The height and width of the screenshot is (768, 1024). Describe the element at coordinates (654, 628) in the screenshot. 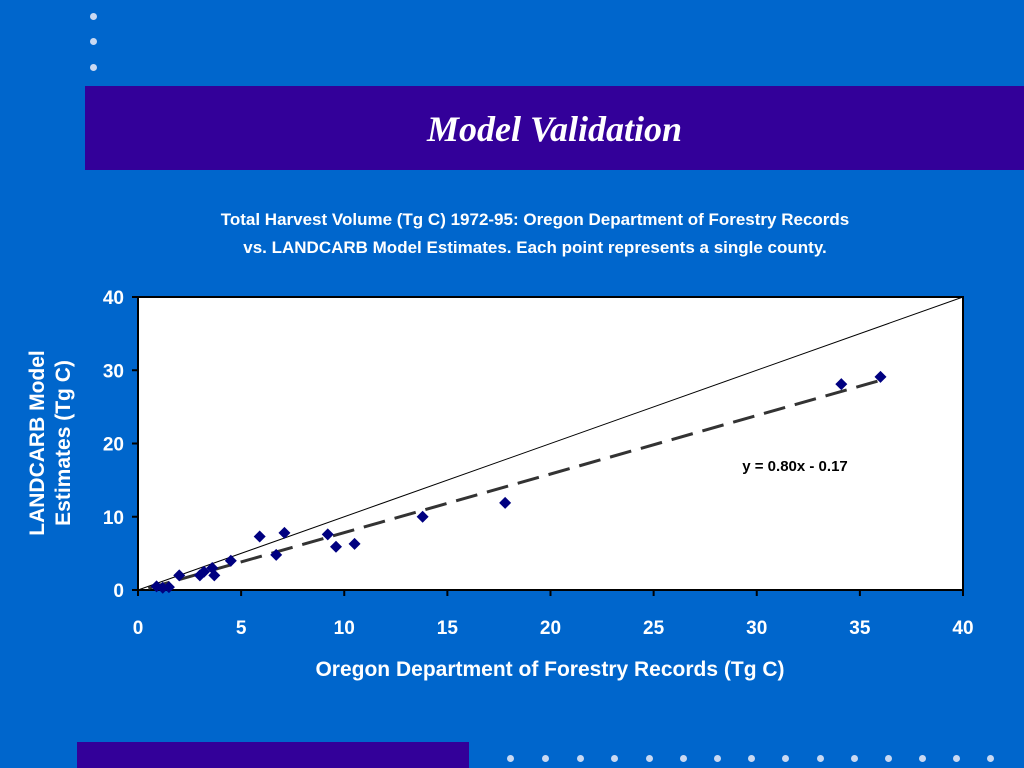

I see `x-tick-label: 25` at that location.